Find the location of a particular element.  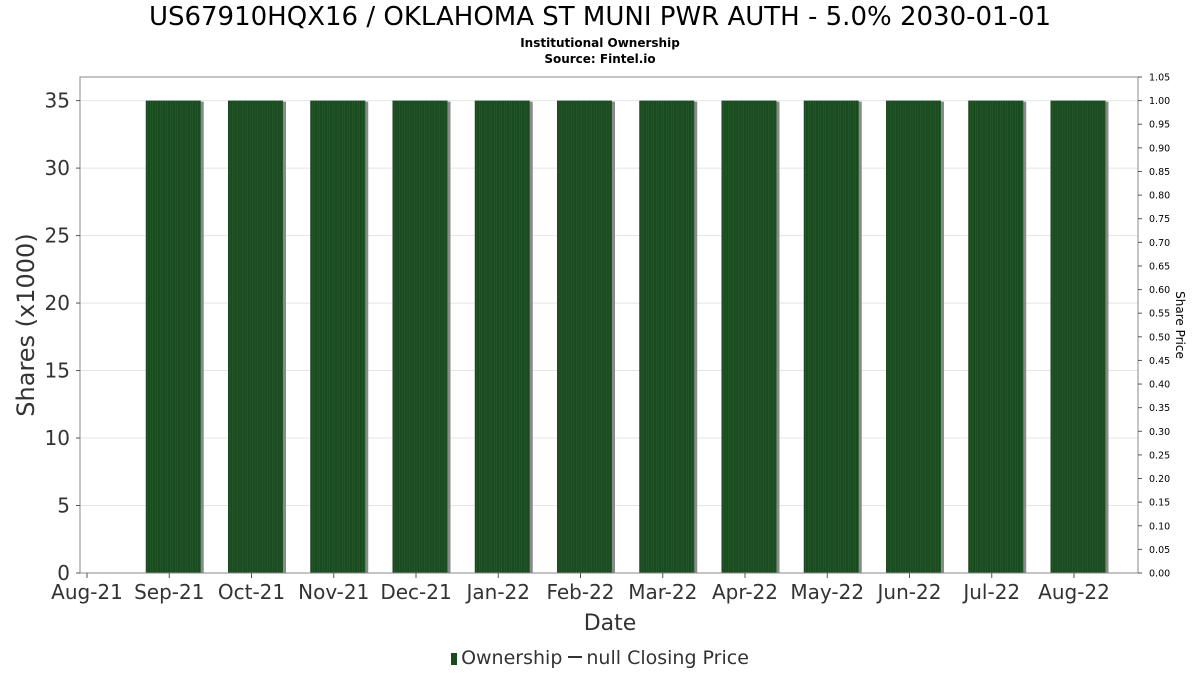

x-tick-label: May-22 is located at coordinates (827, 592).